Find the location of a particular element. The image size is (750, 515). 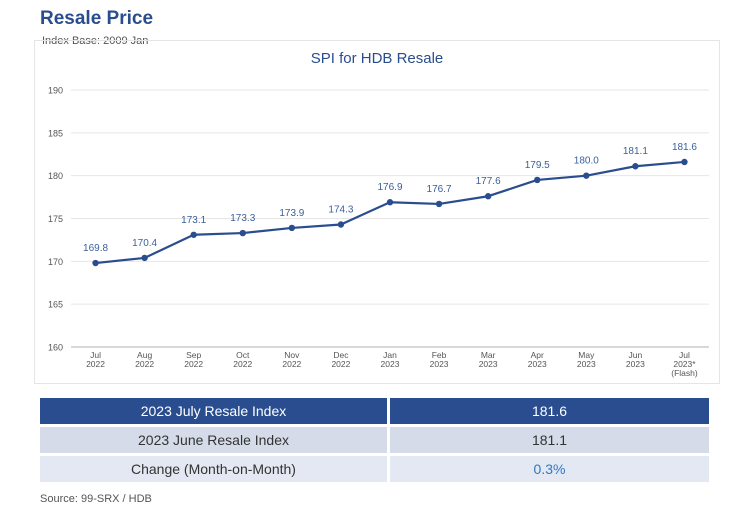

x-tick-label: (Flash) is located at coordinates (684, 373).